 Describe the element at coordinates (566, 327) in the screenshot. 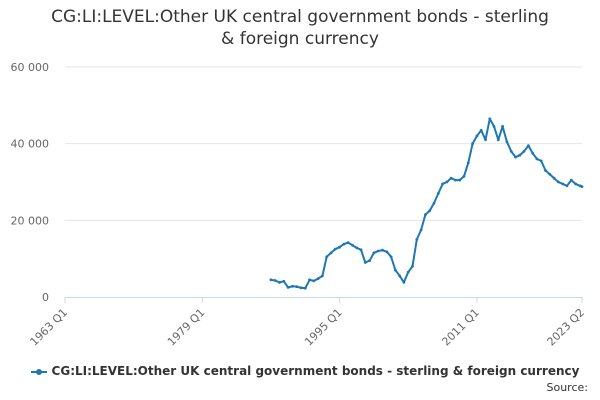

I see `x-tick-label: 2023 Q2` at that location.